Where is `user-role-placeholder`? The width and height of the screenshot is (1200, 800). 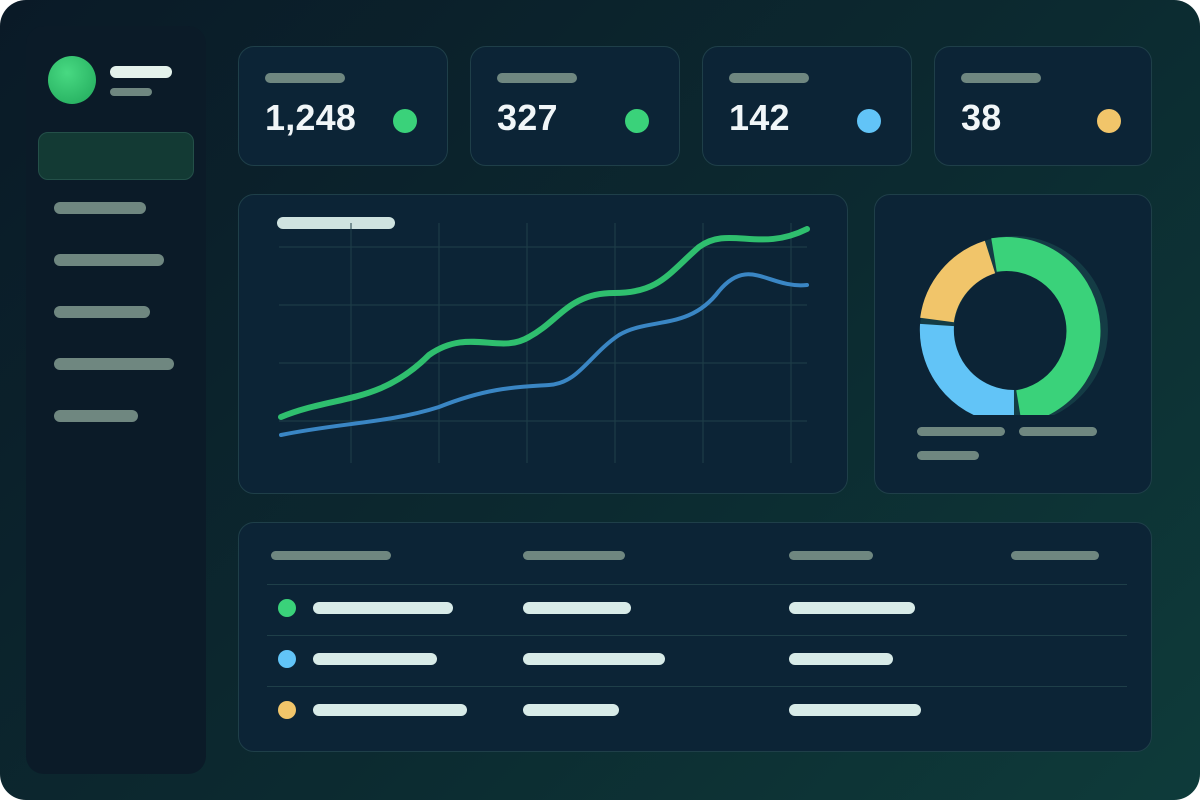 user-role-placeholder is located at coordinates (131, 92).